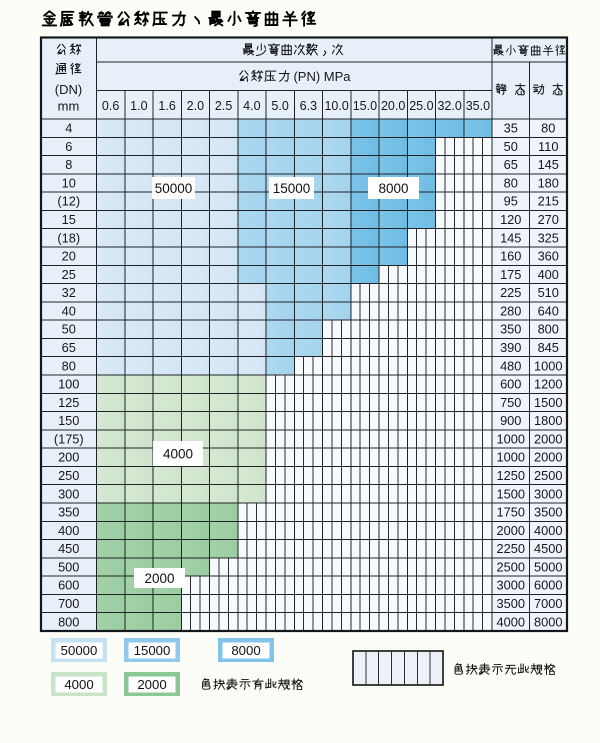 This screenshot has width=600, height=743. I want to click on svg-text: 25, so click(69, 274).